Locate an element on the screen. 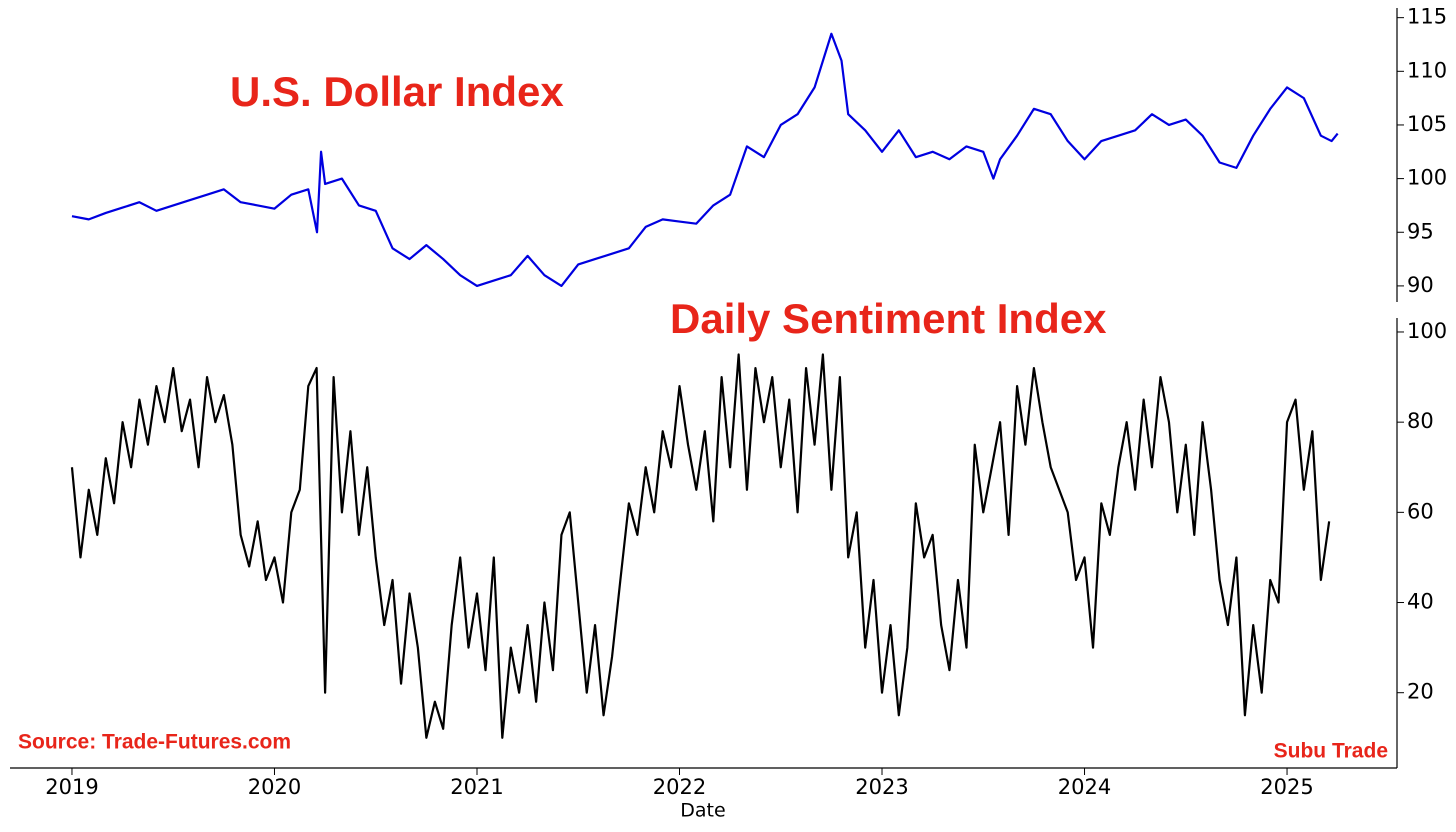 Image resolution: width=1456 pixels, height=832 pixels. y-tick-label: 110 is located at coordinates (1427, 70).